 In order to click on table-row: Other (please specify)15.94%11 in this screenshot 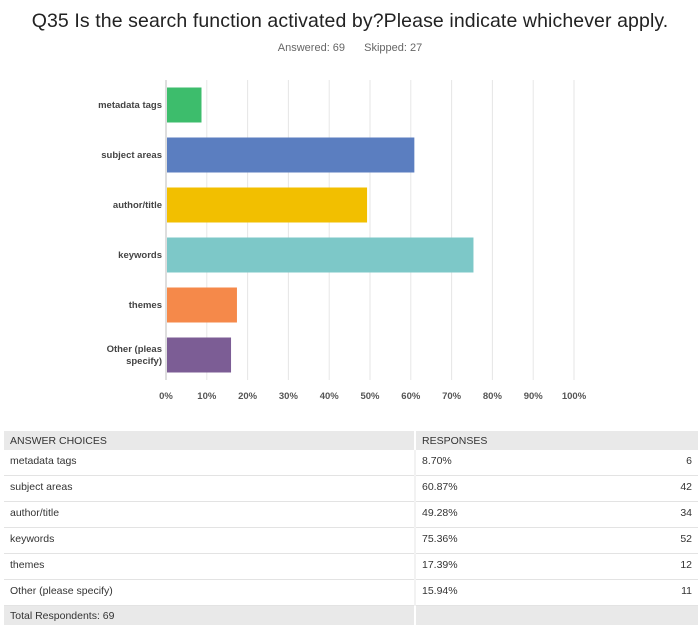, I will do `click(351, 593)`.